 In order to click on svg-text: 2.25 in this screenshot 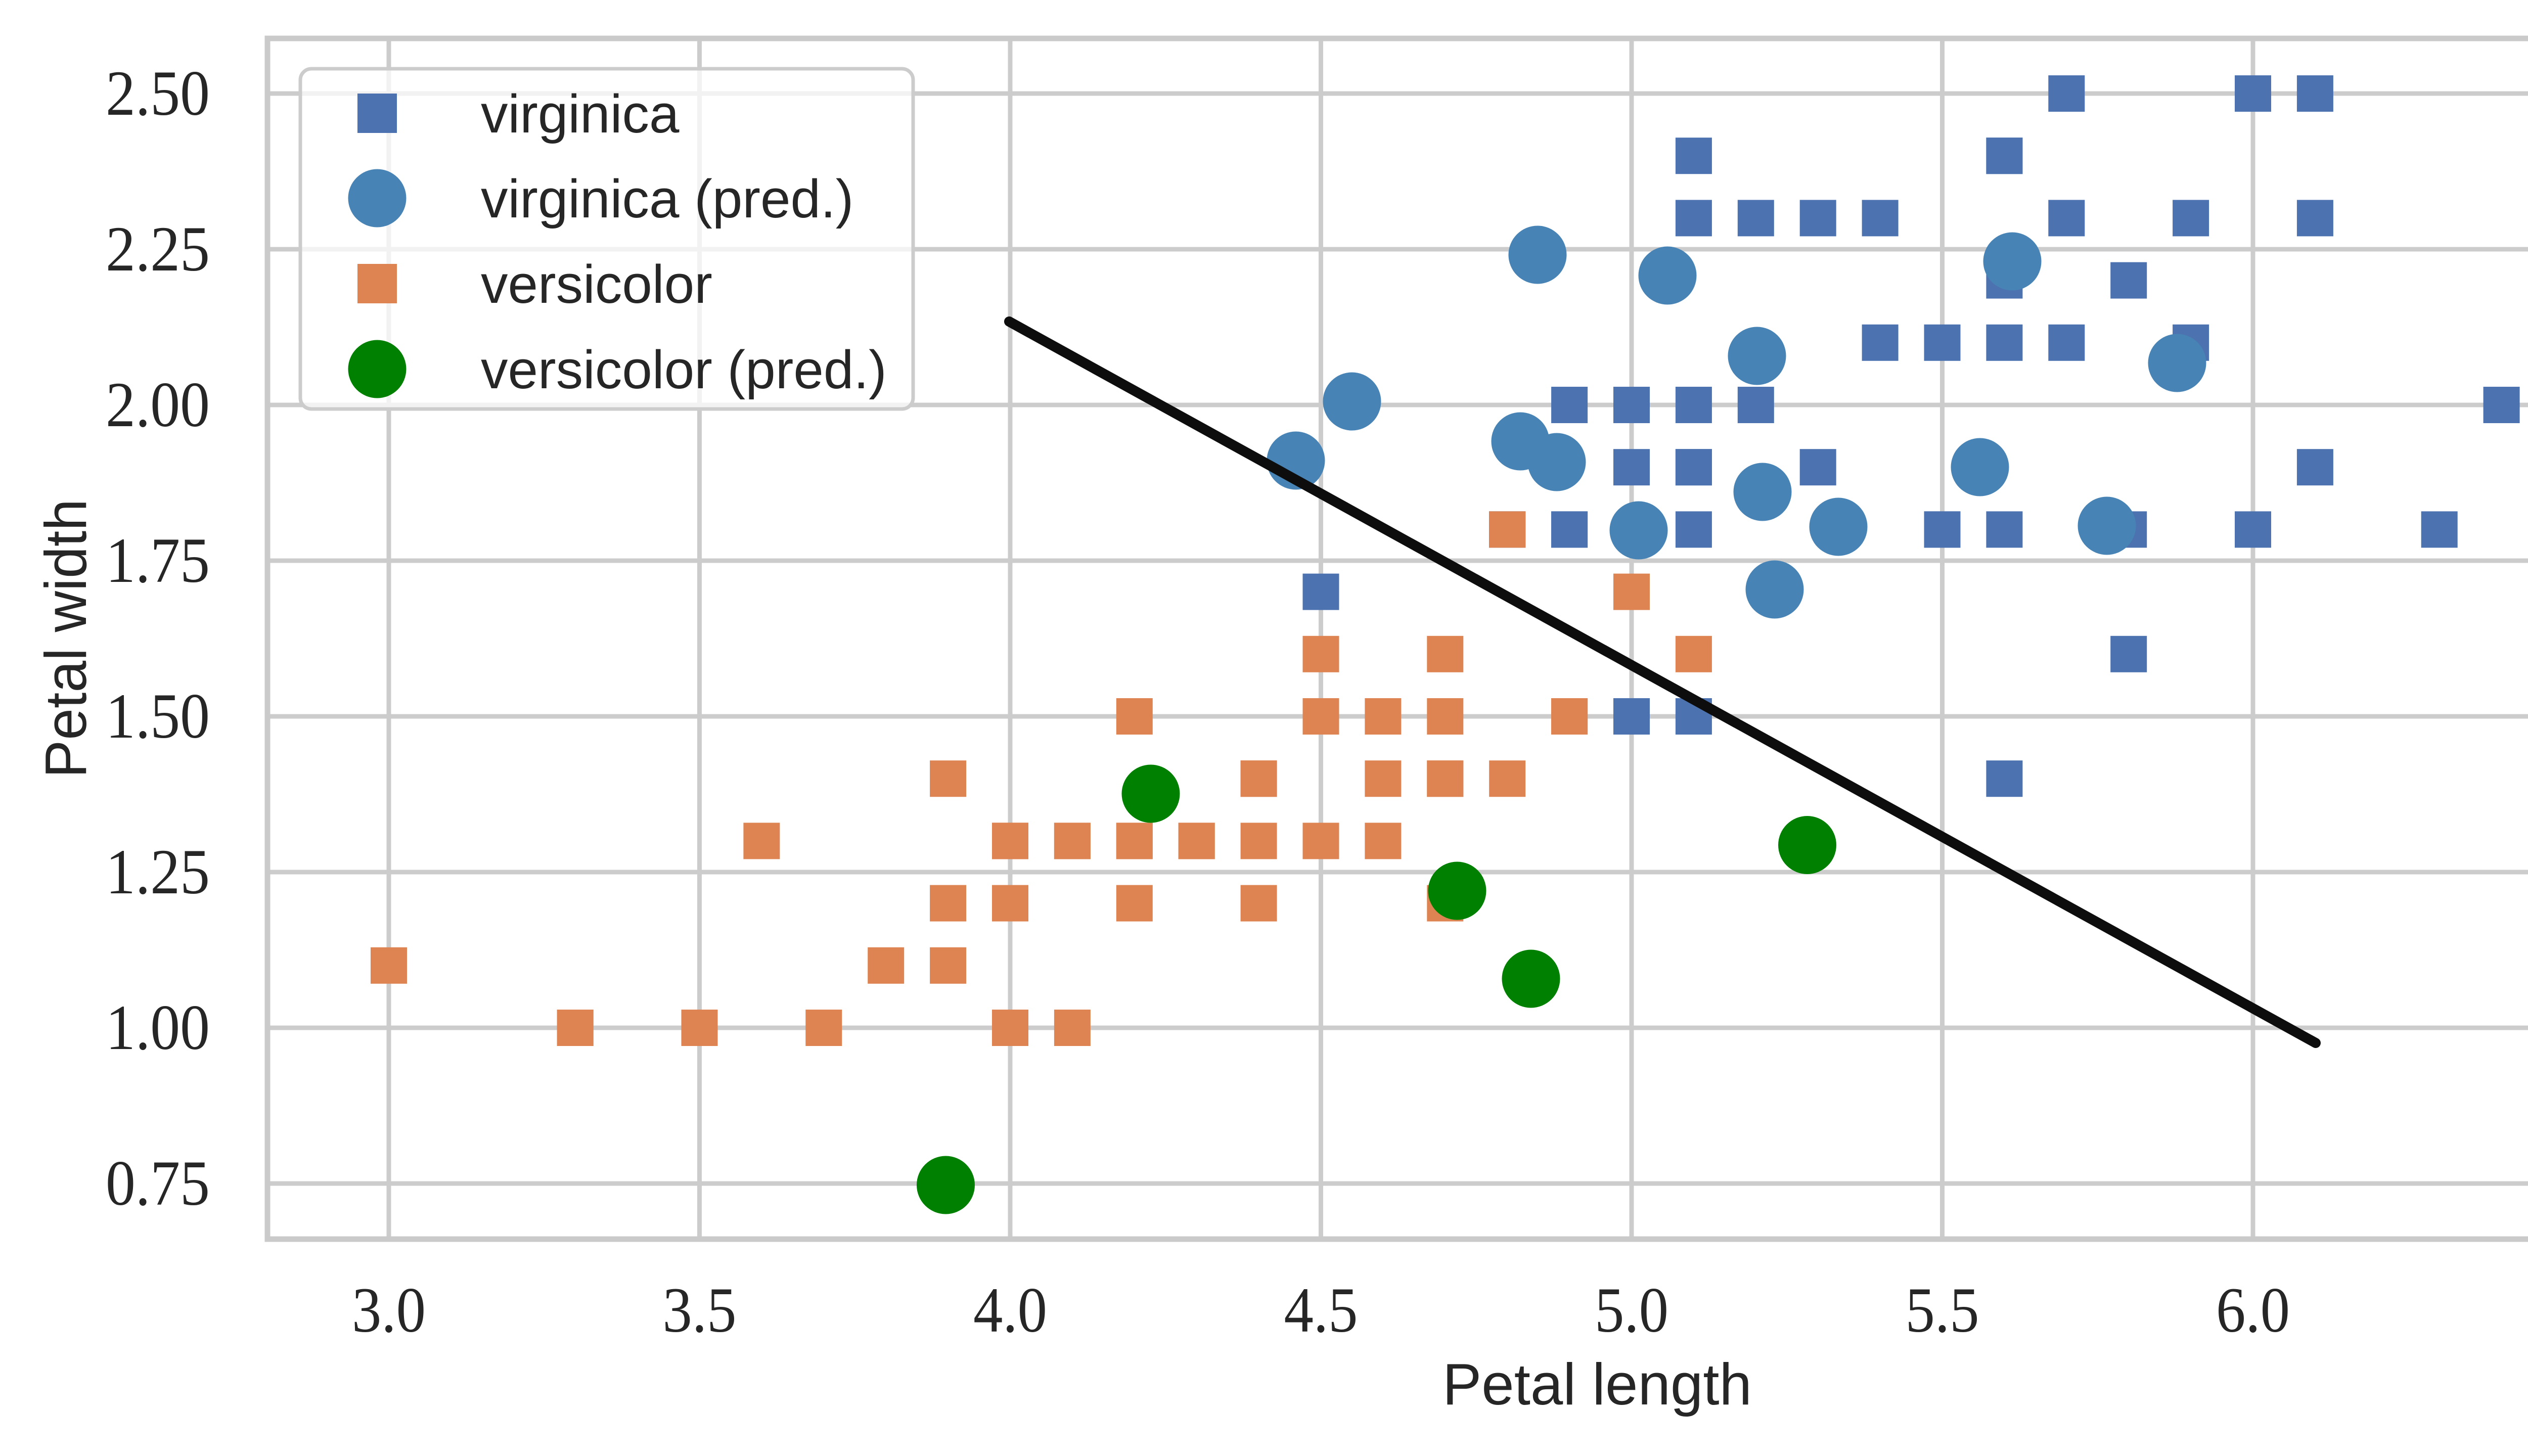, I will do `click(158, 249)`.